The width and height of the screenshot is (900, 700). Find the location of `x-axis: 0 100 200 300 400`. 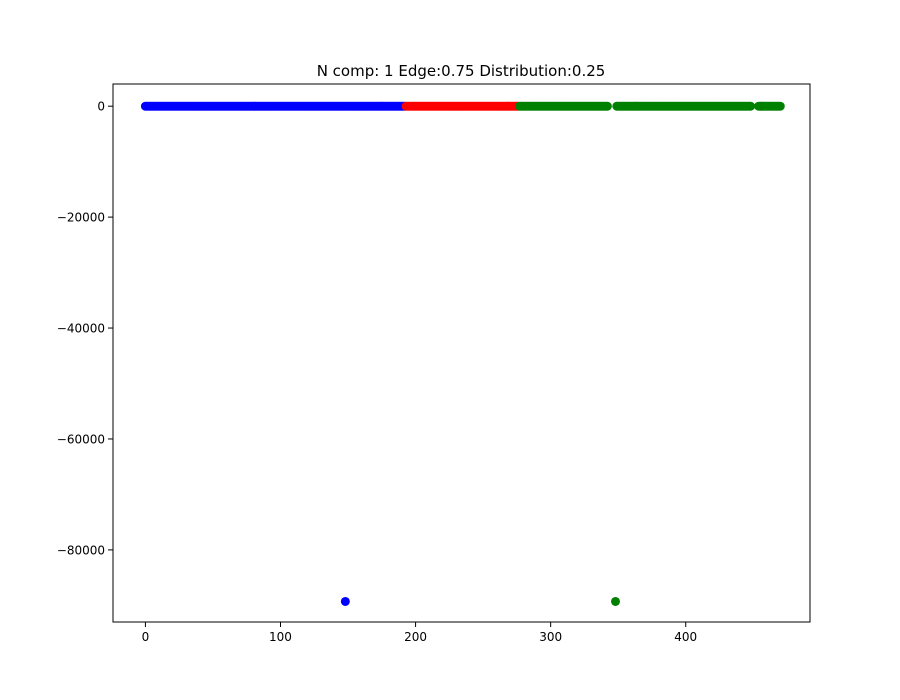

x-axis: 0 100 200 300 400 is located at coordinates (419, 633).